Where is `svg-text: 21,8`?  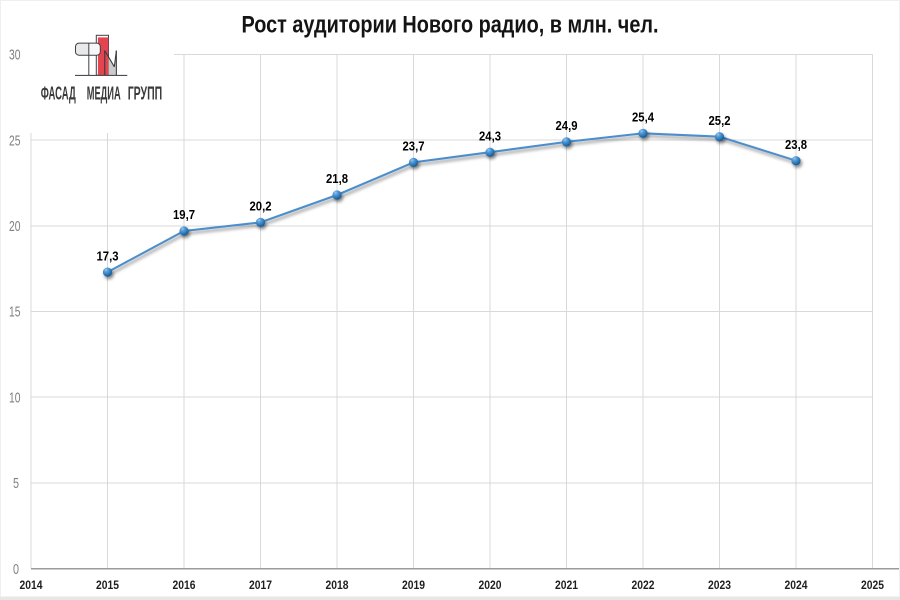
svg-text: 21,8 is located at coordinates (337, 178).